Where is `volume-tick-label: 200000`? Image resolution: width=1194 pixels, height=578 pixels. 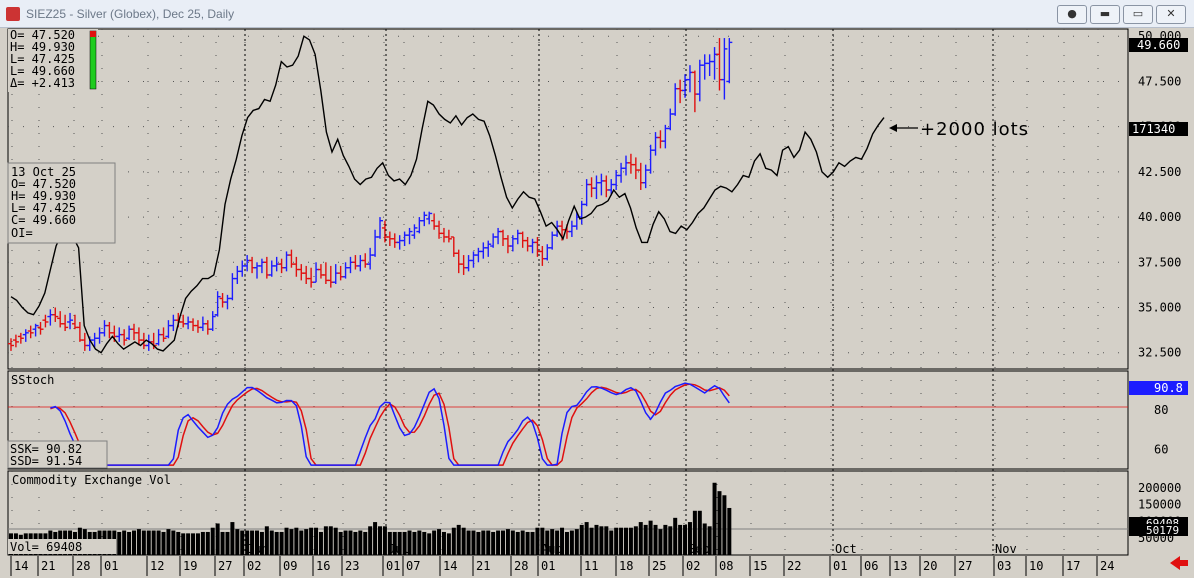
volume-tick-label: 200000 is located at coordinates (1159, 488).